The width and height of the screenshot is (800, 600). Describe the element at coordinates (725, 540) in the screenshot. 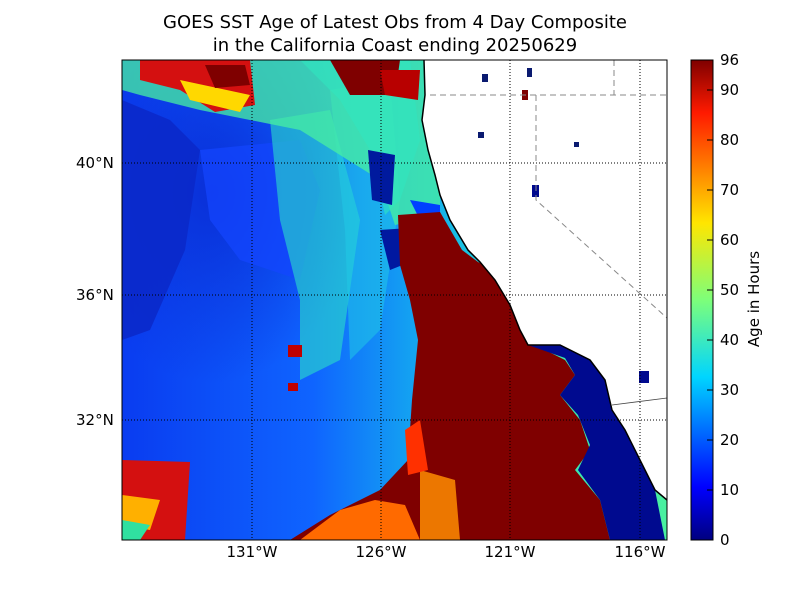

I see `colorbar-tick-label: 0` at that location.